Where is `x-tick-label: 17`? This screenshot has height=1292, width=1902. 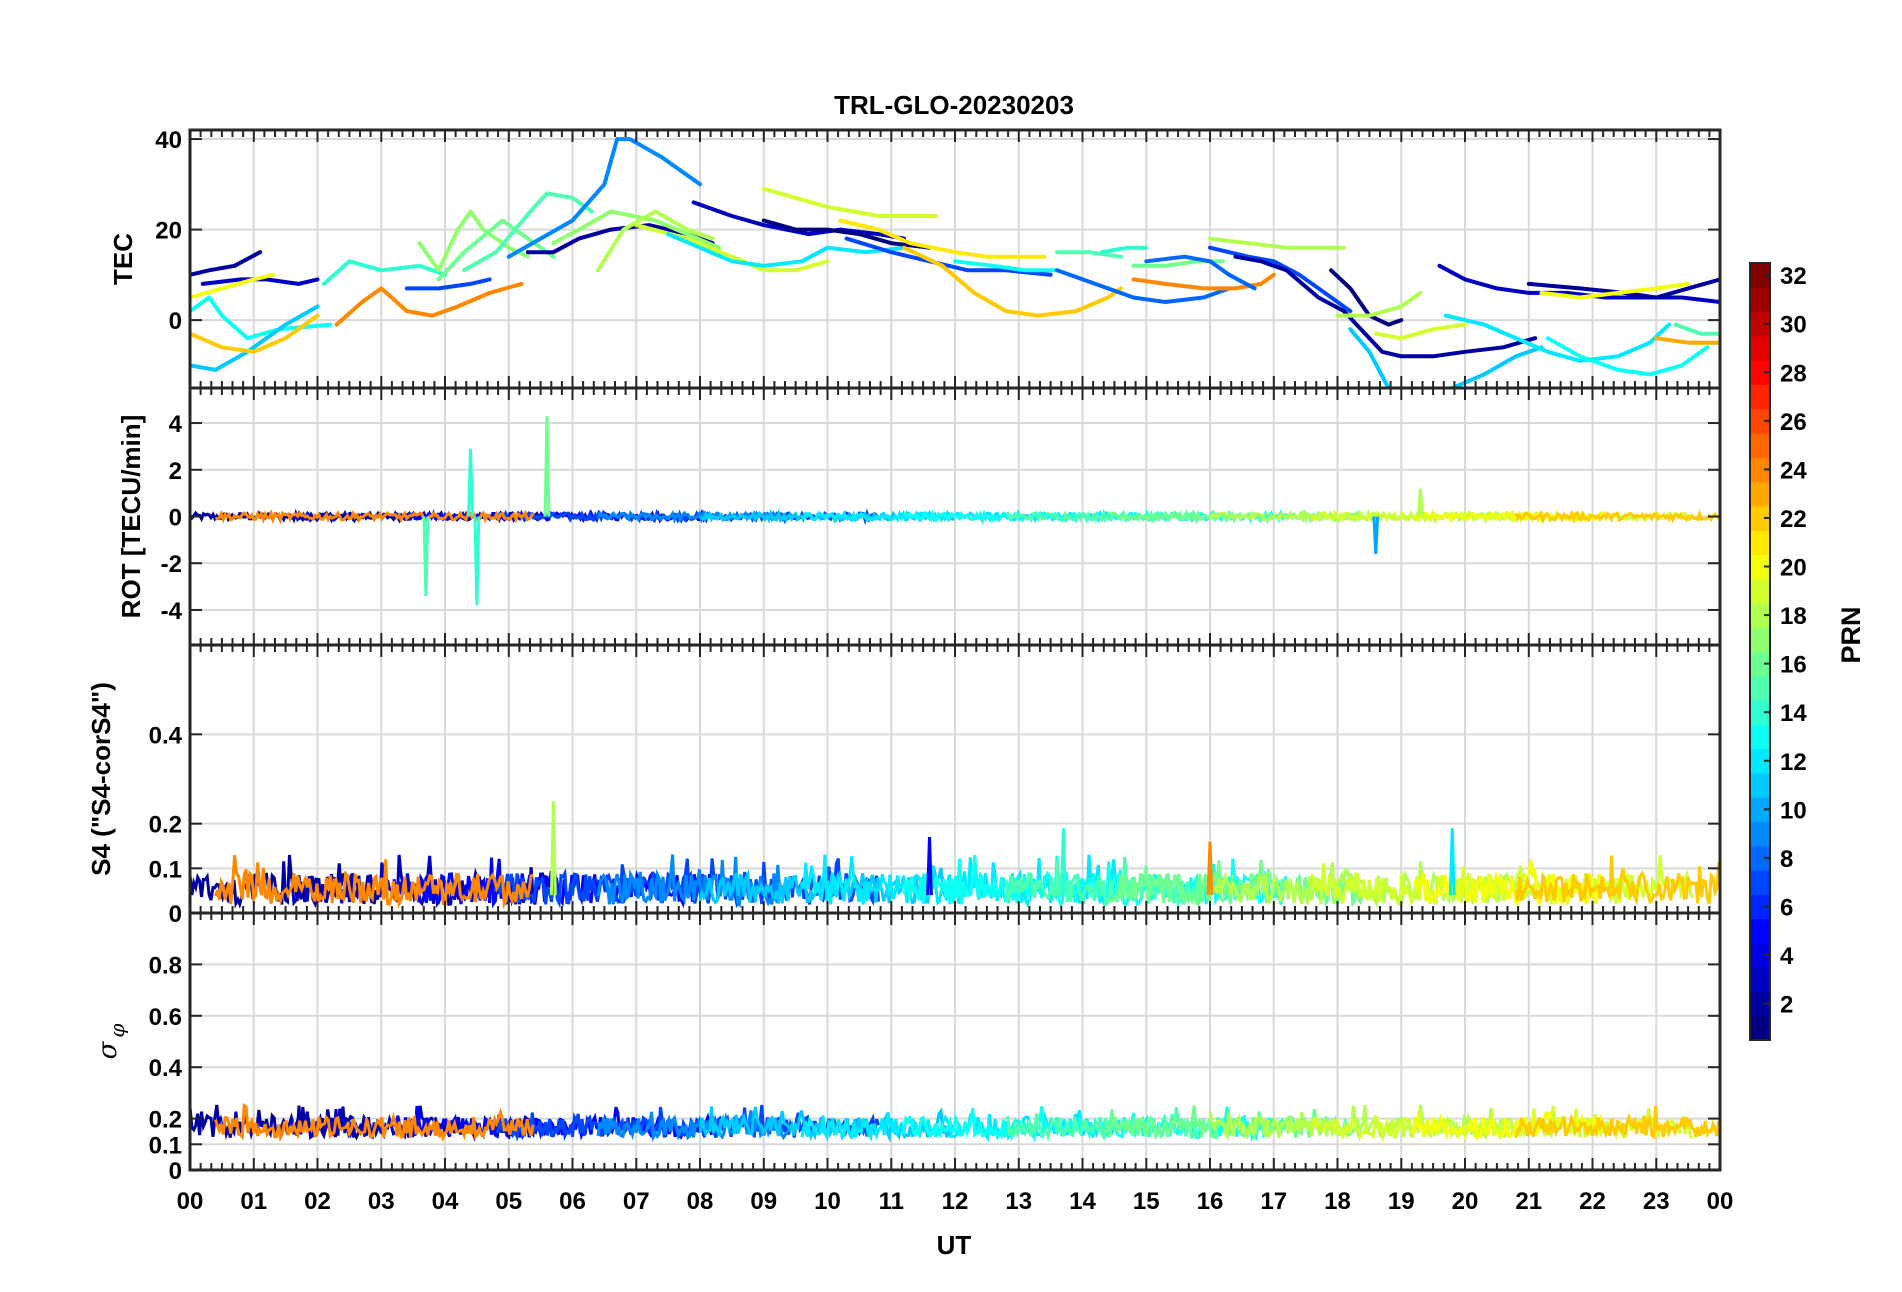 x-tick-label: 17 is located at coordinates (1273, 1201).